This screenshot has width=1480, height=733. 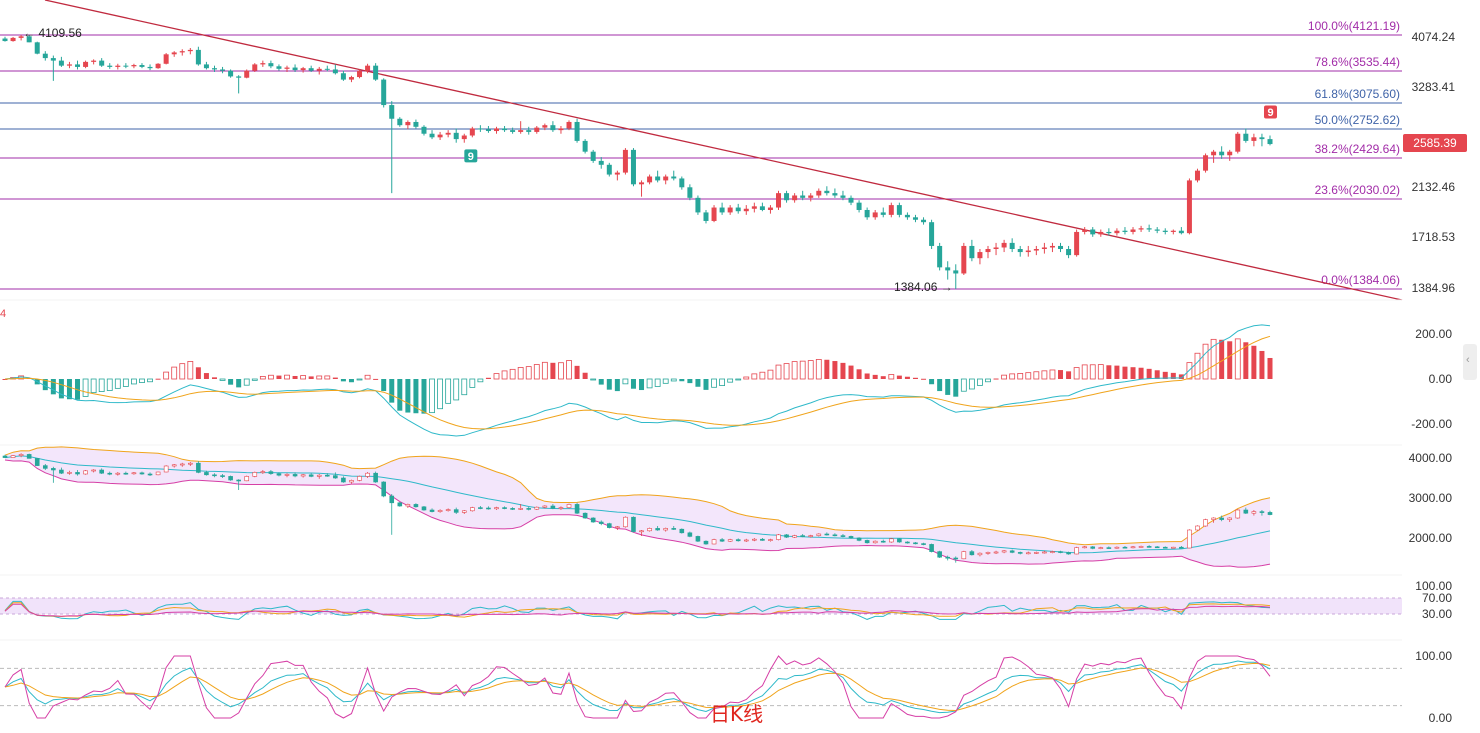 I want to click on td-up-badge, so click(x=1270, y=112).